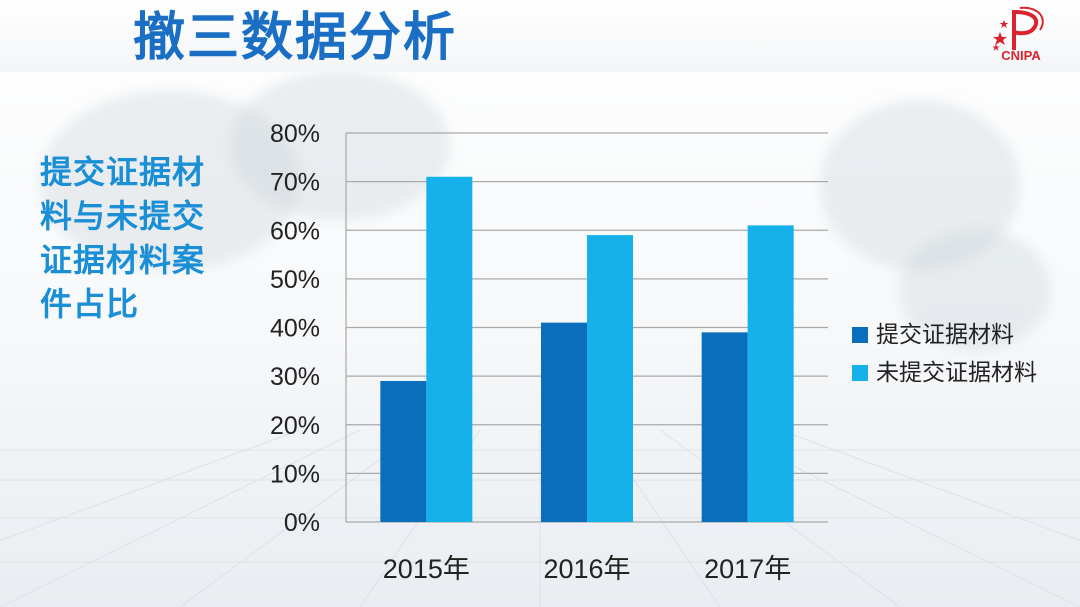 The height and width of the screenshot is (607, 1080). I want to click on x-tick-label: 2016年, so click(586, 569).